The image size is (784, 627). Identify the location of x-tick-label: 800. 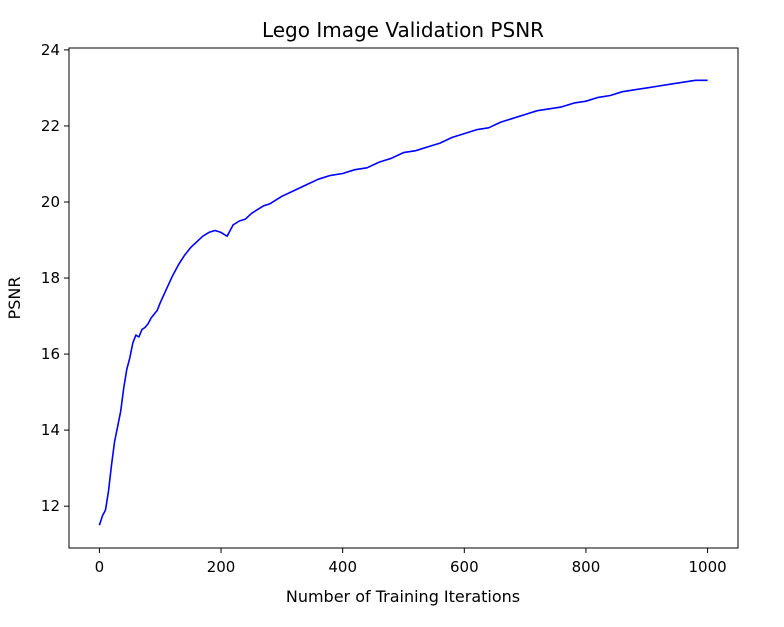
(586, 567).